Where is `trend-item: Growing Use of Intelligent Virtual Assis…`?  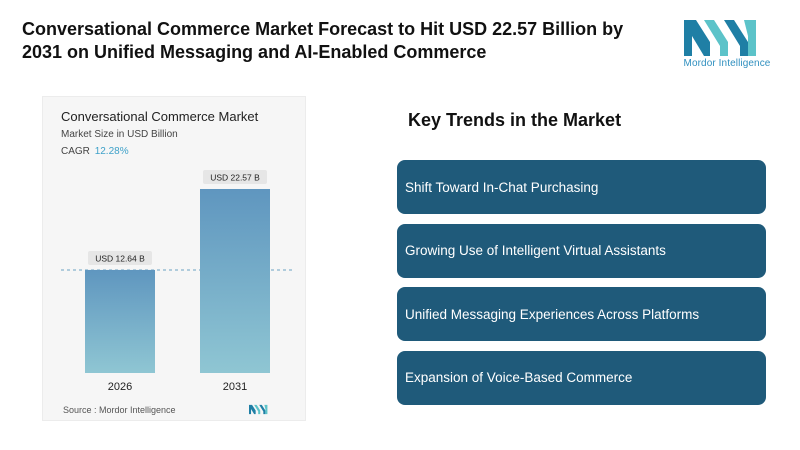 trend-item: Growing Use of Intelligent Virtual Assis… is located at coordinates (581, 250).